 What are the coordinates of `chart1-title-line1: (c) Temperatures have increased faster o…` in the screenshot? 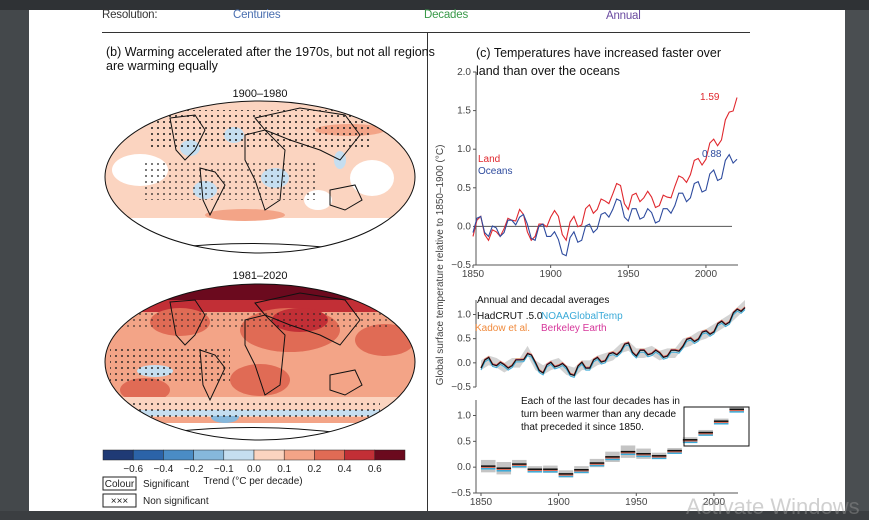 It's located at (598, 53).